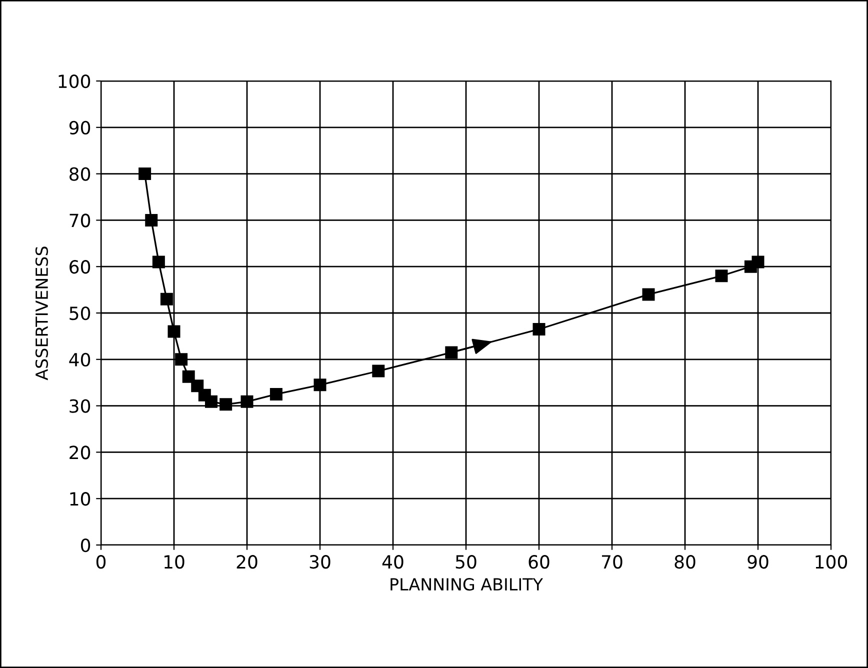 This screenshot has height=668, width=868. Describe the element at coordinates (80, 174) in the screenshot. I see `y-tick-label: 80` at that location.